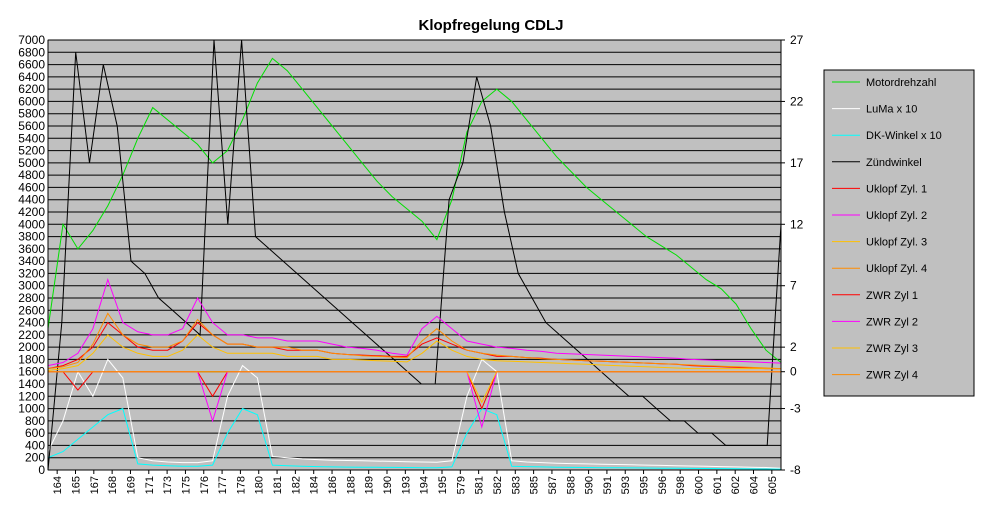 This screenshot has width=983, height=513. Describe the element at coordinates (773, 485) in the screenshot. I see `x-tick-label: 605` at that location.